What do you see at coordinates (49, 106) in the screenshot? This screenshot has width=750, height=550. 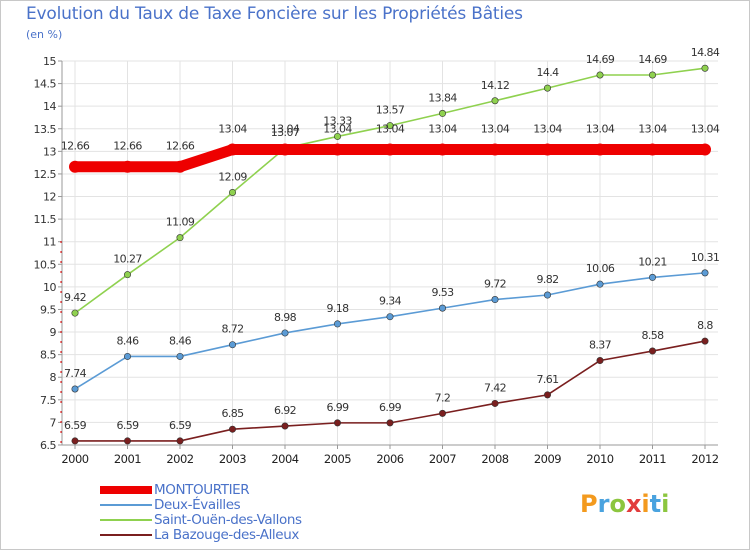 I see `y-tick-label: 14` at bounding box center [49, 106].